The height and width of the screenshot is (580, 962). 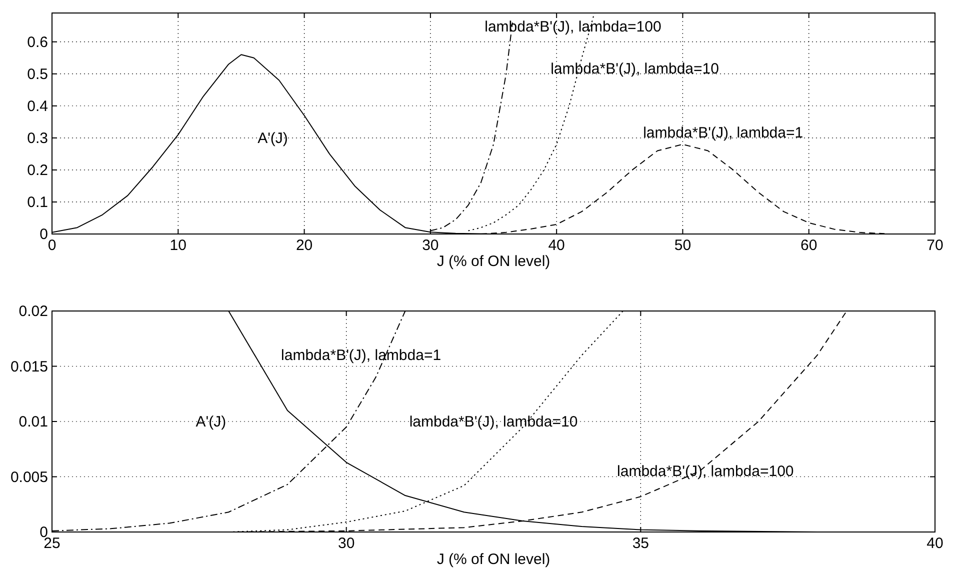 What do you see at coordinates (683, 245) in the screenshot?
I see `x-tick-label: 50` at bounding box center [683, 245].